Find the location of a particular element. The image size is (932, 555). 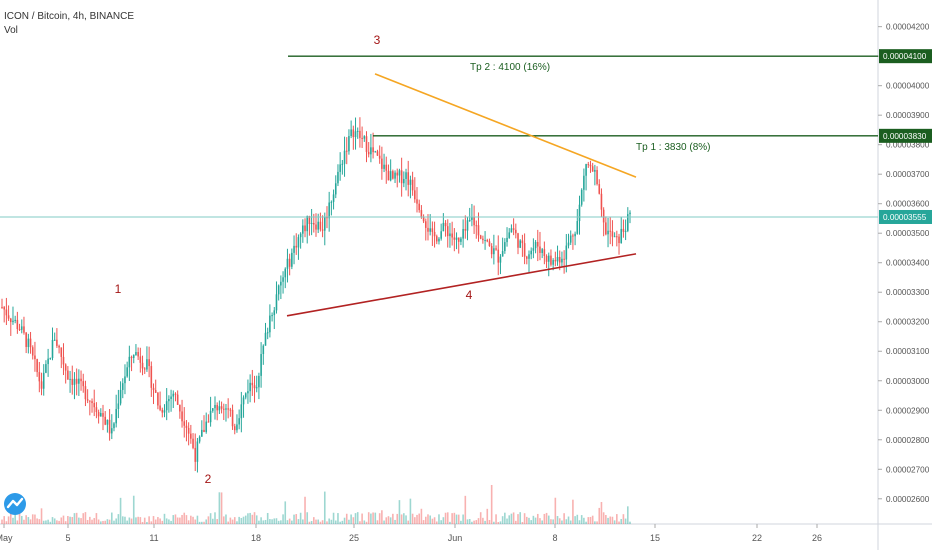

volume-indicator-label: Vol is located at coordinates (11, 30).